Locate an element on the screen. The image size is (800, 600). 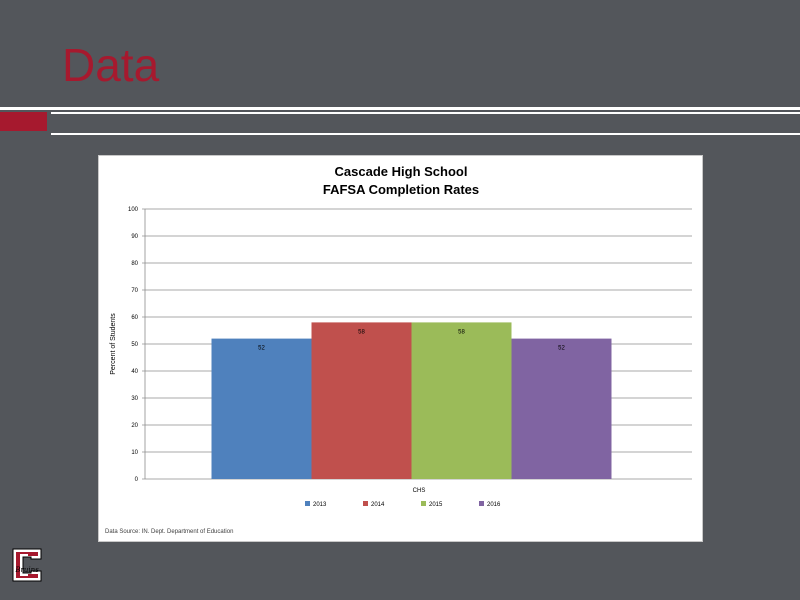
y-tick-label: 20 is located at coordinates (134, 426).